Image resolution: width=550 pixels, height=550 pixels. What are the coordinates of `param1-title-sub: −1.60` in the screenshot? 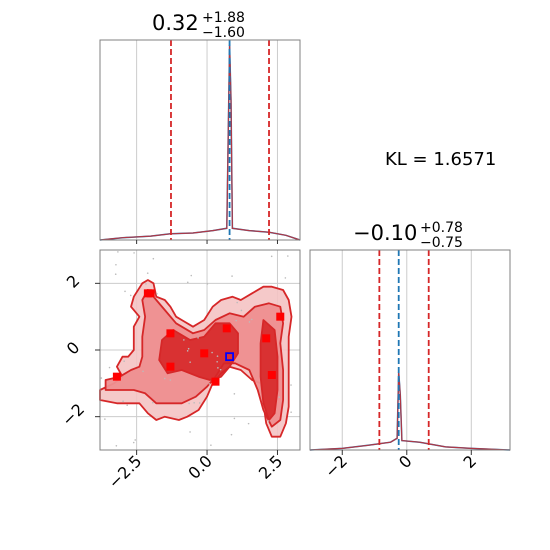 It's located at (223, 33).